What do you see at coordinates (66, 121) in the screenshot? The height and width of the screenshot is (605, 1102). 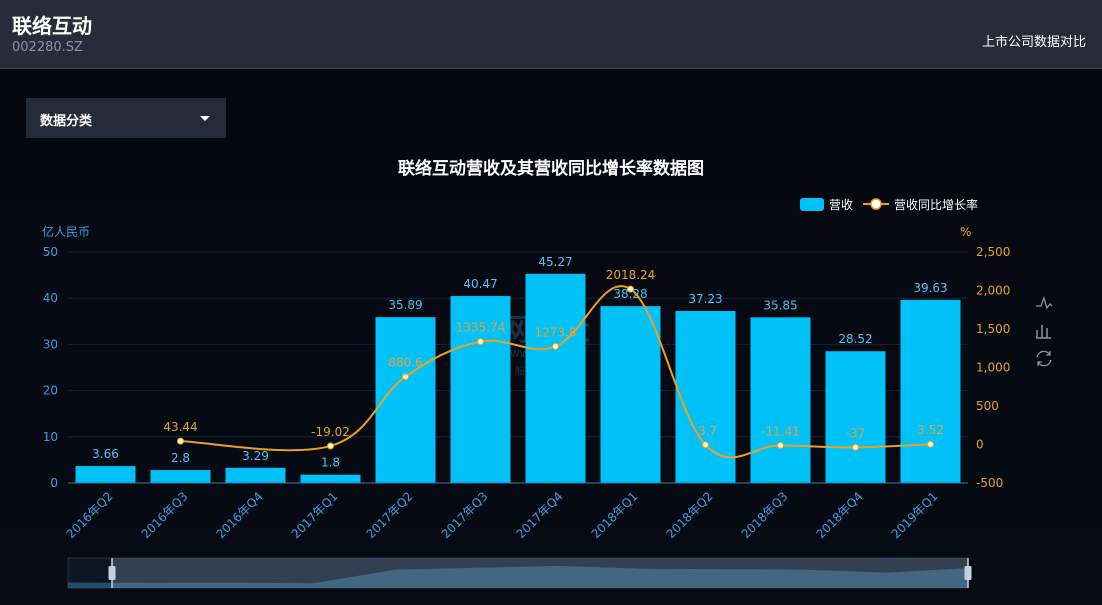 I see `dropdown-label: 数据分类` at bounding box center [66, 121].